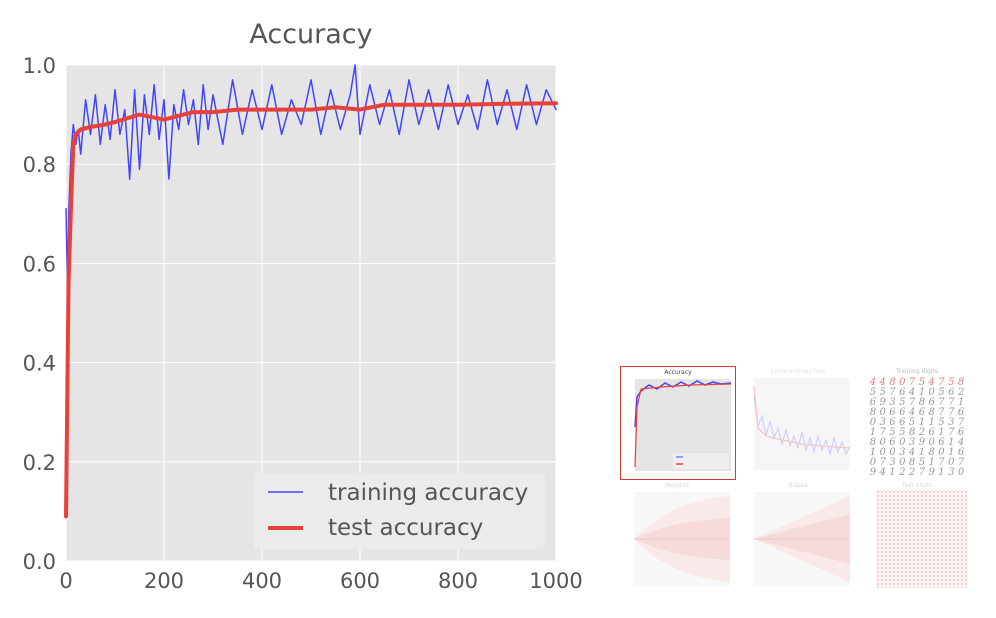 This screenshot has width=996, height=618. What do you see at coordinates (916, 371) in the screenshot?
I see `thumbnail-title: Training digits` at bounding box center [916, 371].